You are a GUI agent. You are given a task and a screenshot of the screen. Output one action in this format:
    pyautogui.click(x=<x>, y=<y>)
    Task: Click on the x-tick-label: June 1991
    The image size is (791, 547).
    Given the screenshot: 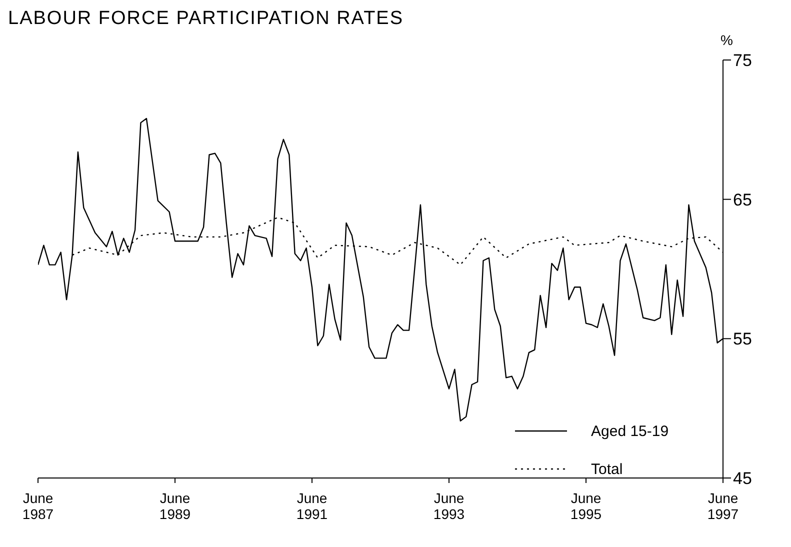 What is the action you would take?
    pyautogui.click(x=312, y=506)
    